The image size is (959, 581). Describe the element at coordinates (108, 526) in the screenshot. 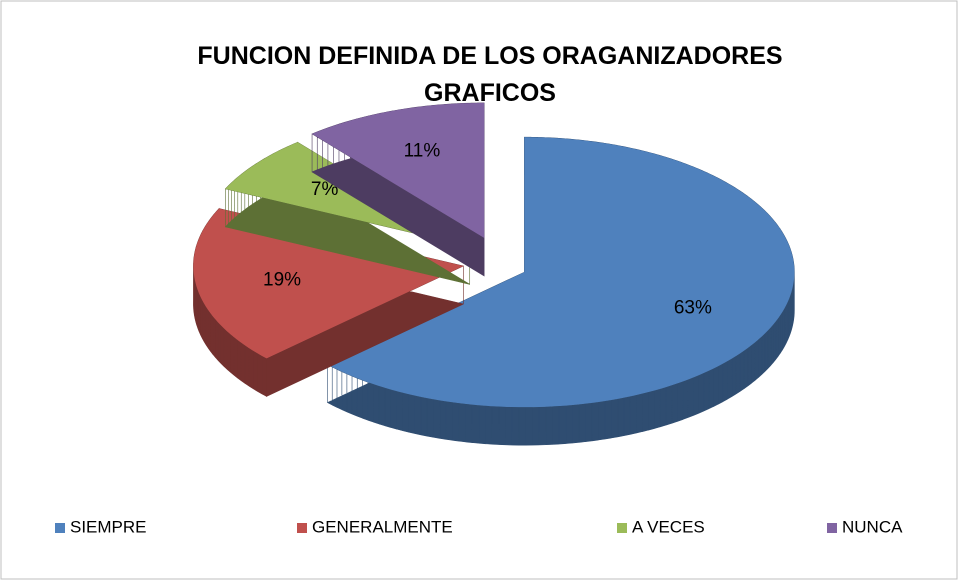

I see `legend-label: SIEMPRE` at that location.